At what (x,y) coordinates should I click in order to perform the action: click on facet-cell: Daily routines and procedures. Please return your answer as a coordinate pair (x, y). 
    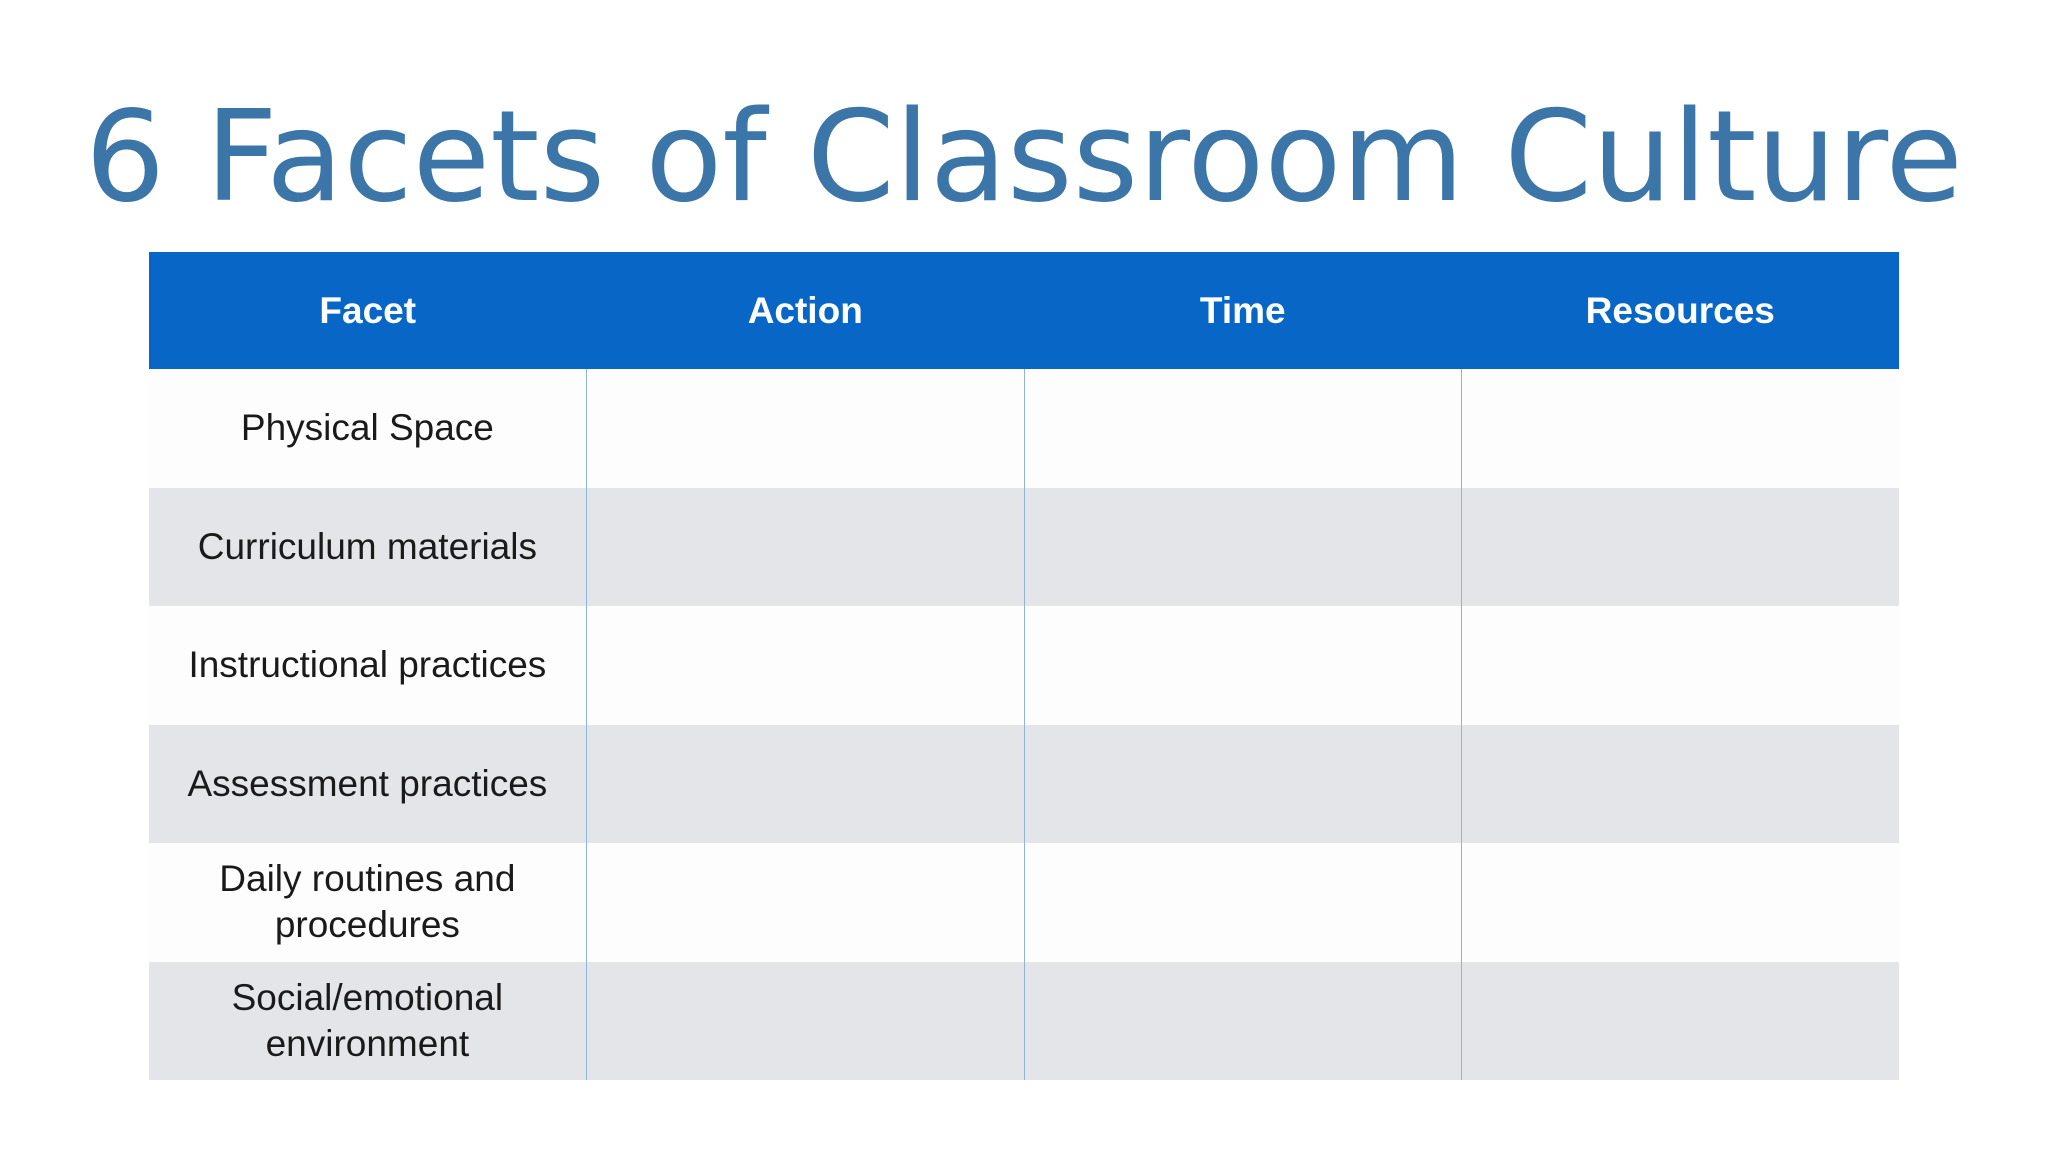
    Looking at the image, I should click on (368, 902).